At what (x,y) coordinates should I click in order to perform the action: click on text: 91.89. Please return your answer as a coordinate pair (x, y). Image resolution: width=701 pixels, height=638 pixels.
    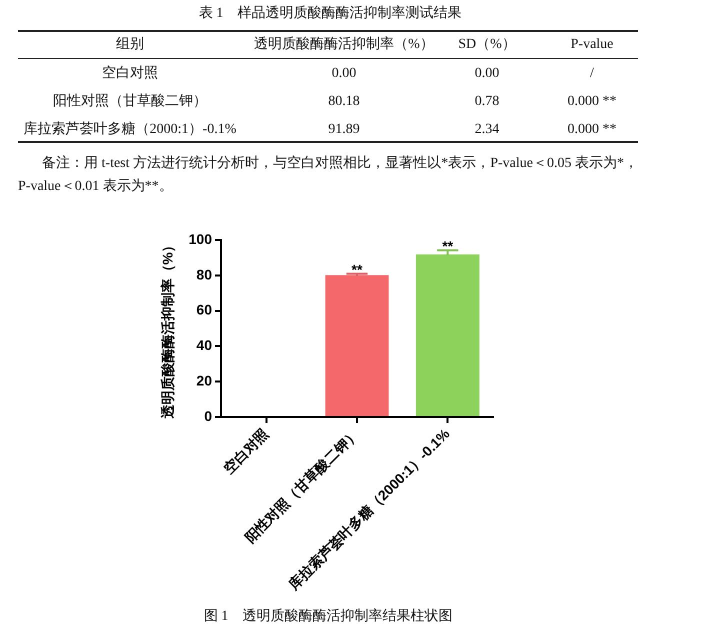
    Looking at the image, I should click on (344, 130).